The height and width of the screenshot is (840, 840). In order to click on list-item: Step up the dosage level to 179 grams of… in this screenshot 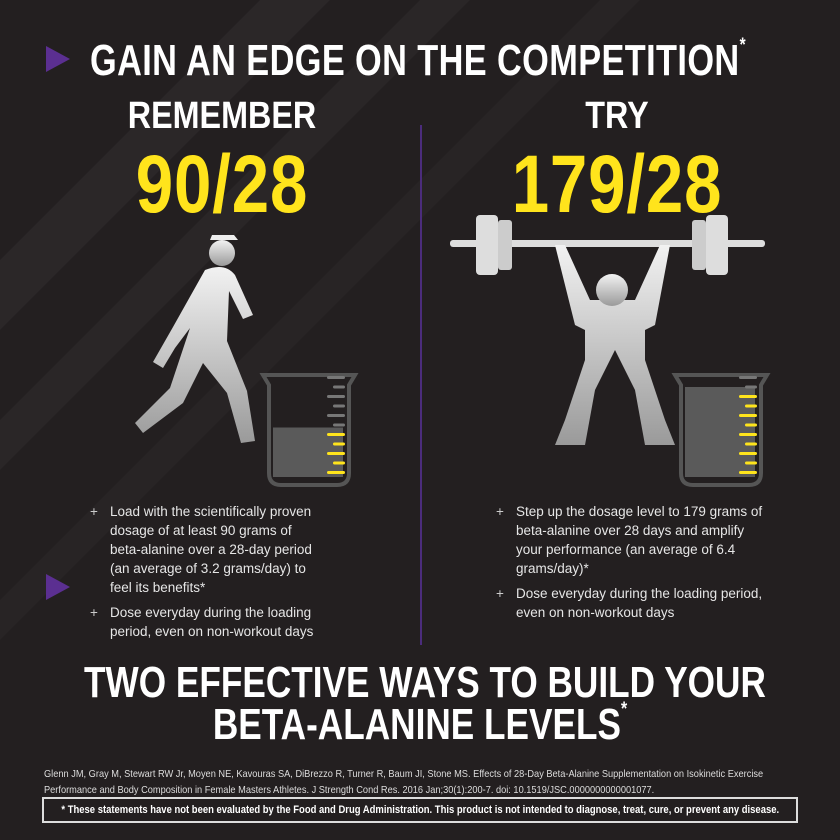, I will do `click(631, 540)`.